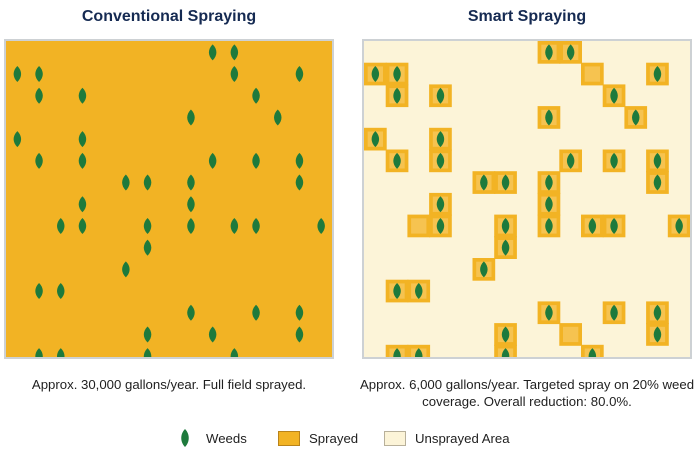 Image resolution: width=696 pixels, height=455 pixels. I want to click on legend-weeds-label: Weeds, so click(226, 438).